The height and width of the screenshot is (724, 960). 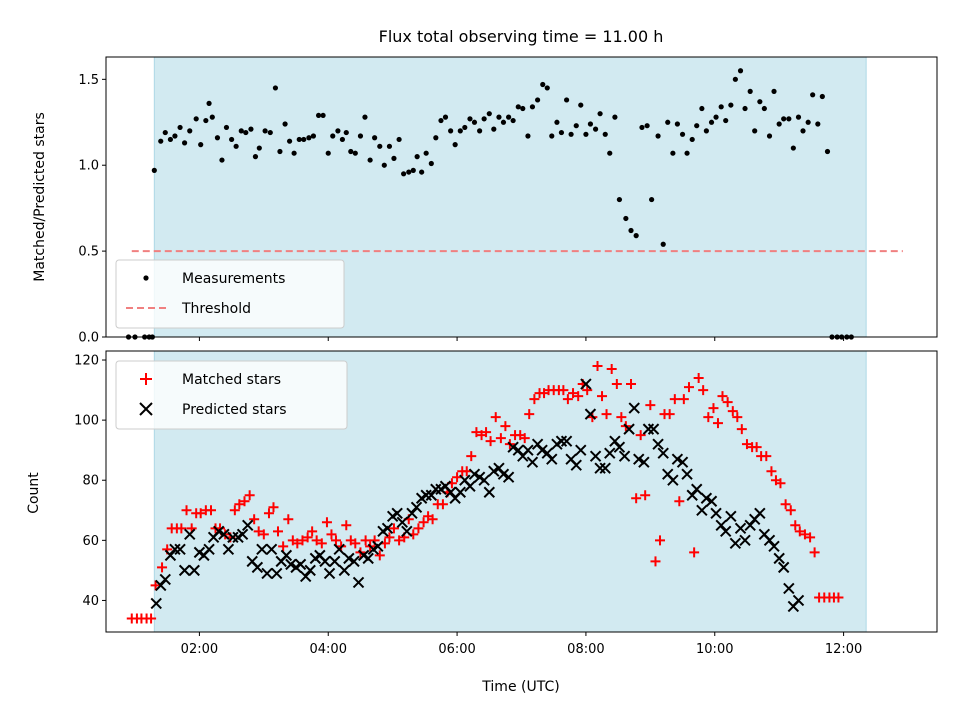 I want to click on bottom-legend: Matched stars Predicted stars, so click(x=231, y=395).